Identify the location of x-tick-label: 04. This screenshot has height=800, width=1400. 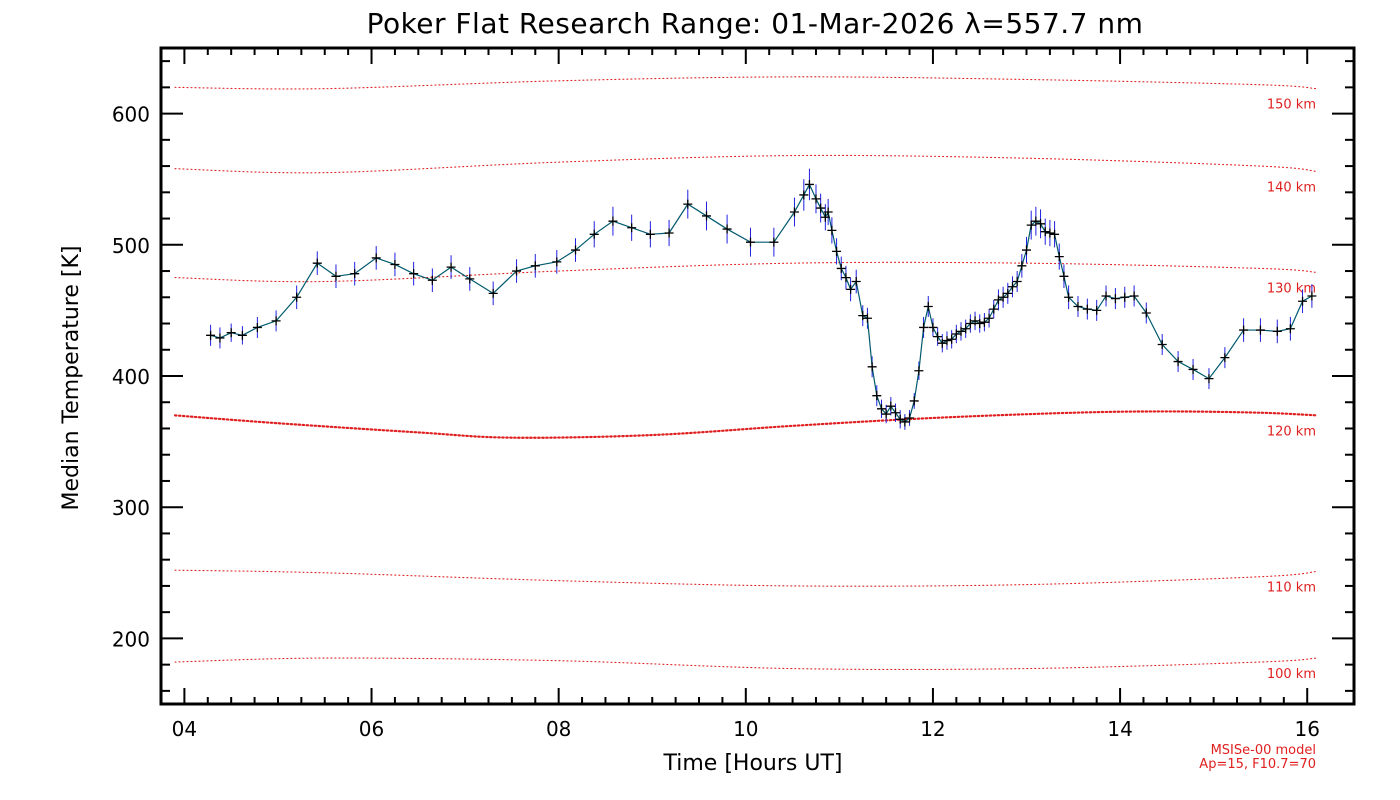
(184, 729).